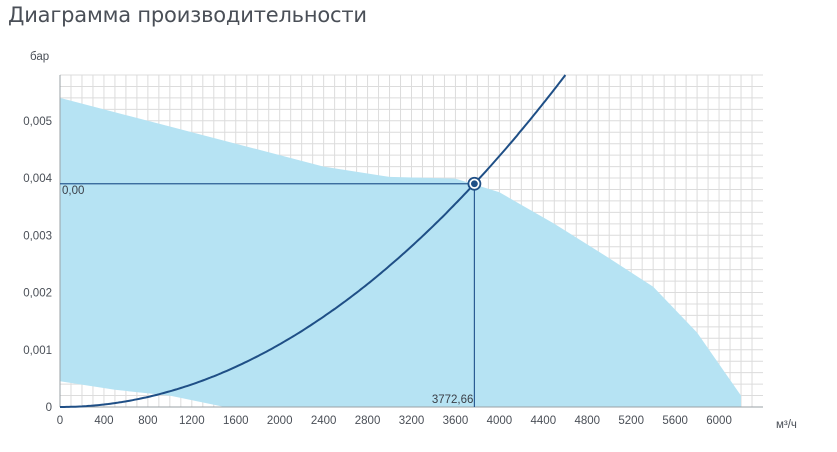 The width and height of the screenshot is (837, 452). I want to click on x-tick-label: 400, so click(103, 421).